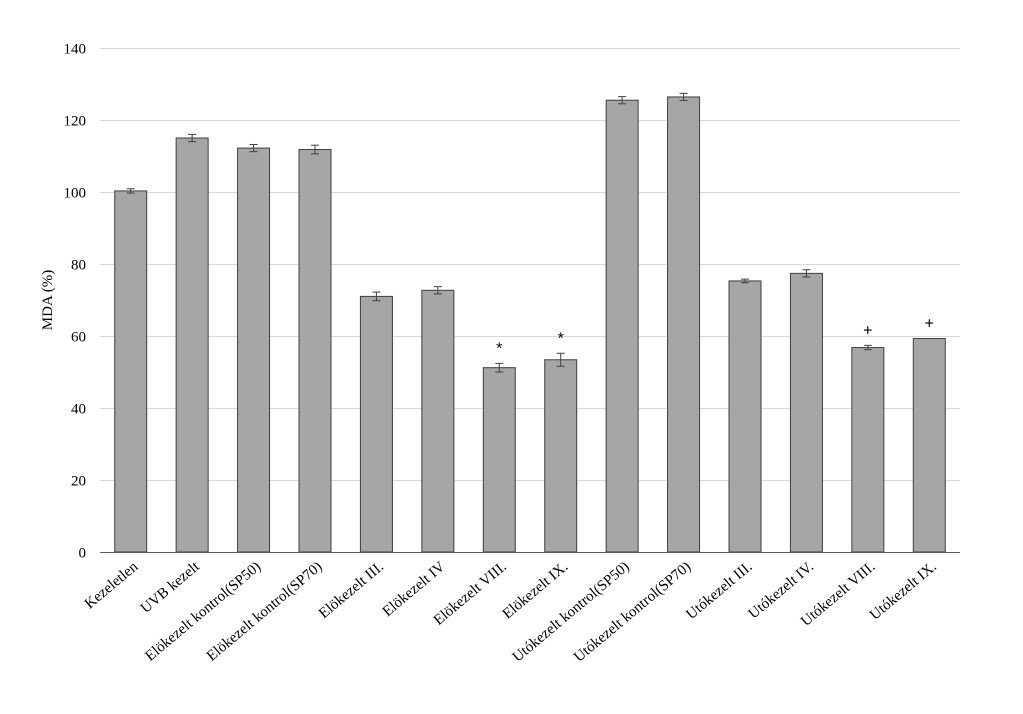  What do you see at coordinates (715, 337) in the screenshot?
I see `significance-markers: * * + +` at bounding box center [715, 337].